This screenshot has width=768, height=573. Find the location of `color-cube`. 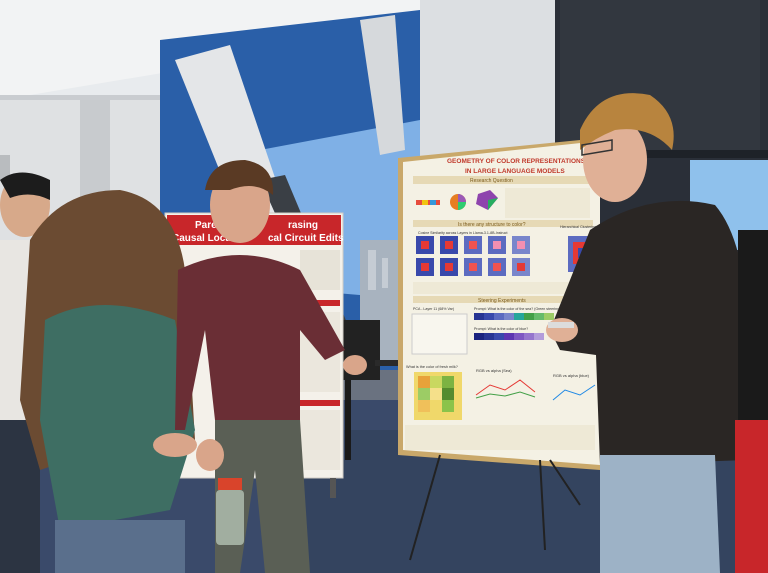

color-cube is located at coordinates (487, 200).